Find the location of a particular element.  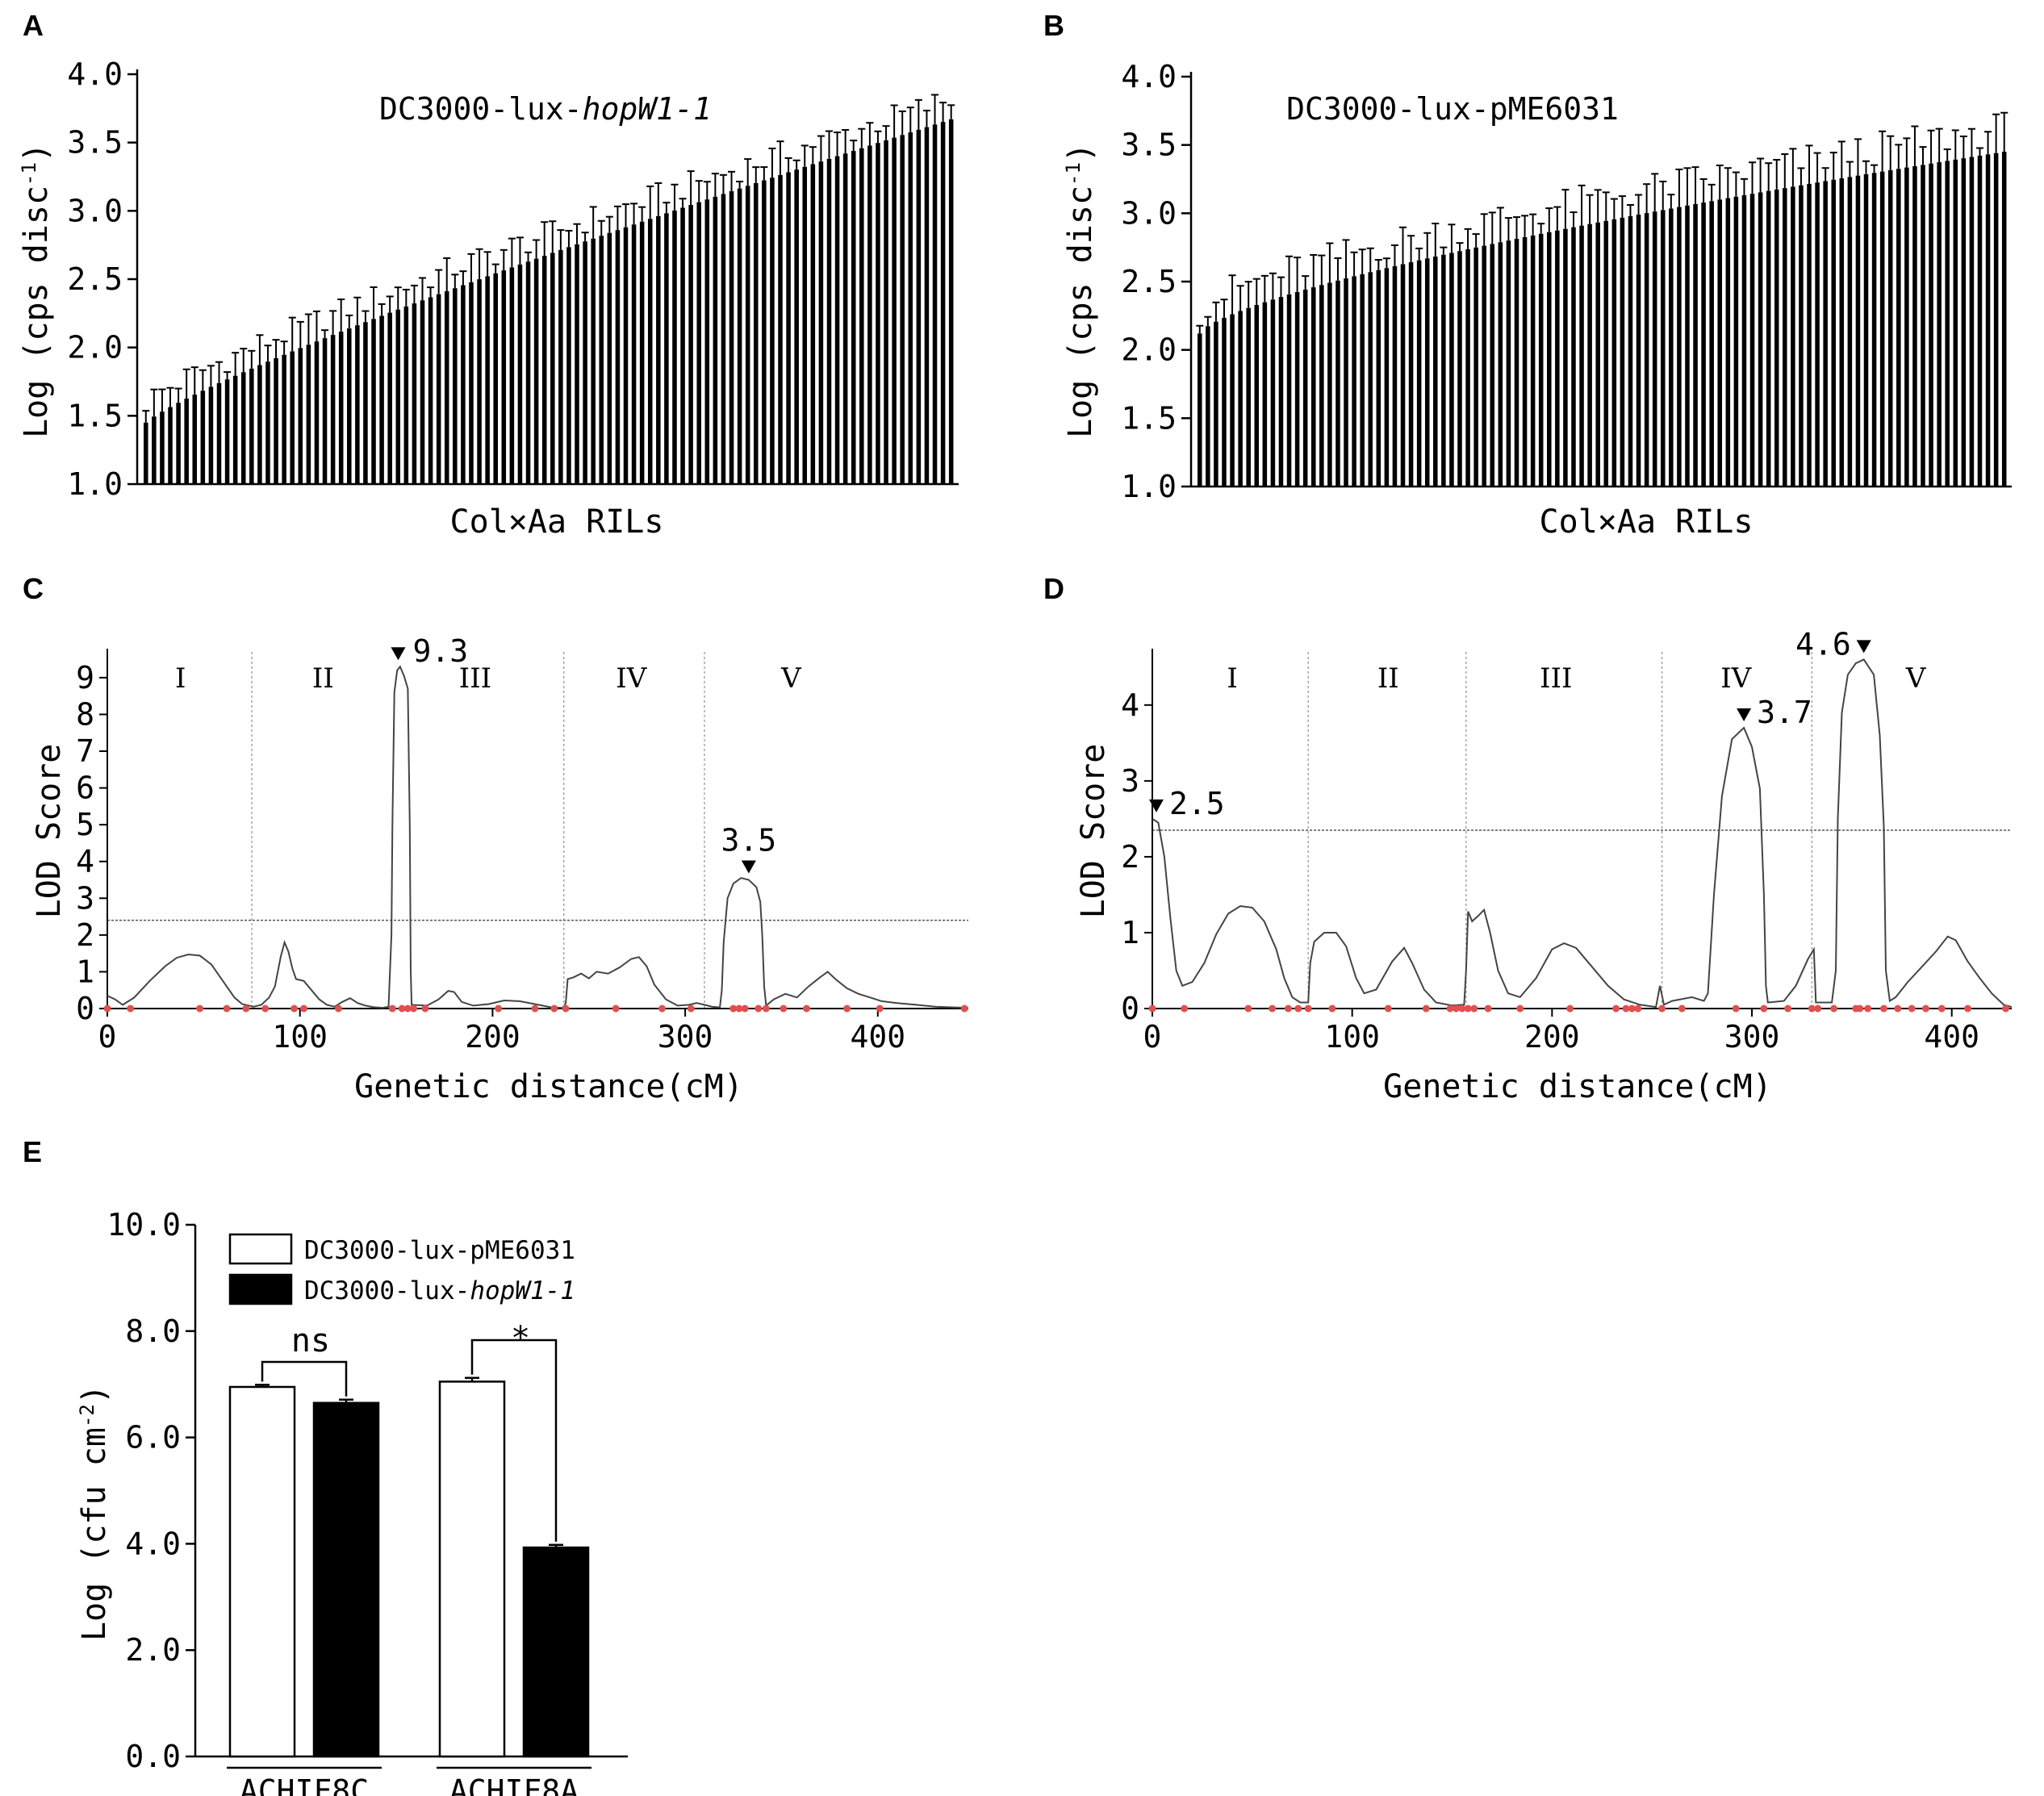

panel-letter-d: D is located at coordinates (1053, 588).